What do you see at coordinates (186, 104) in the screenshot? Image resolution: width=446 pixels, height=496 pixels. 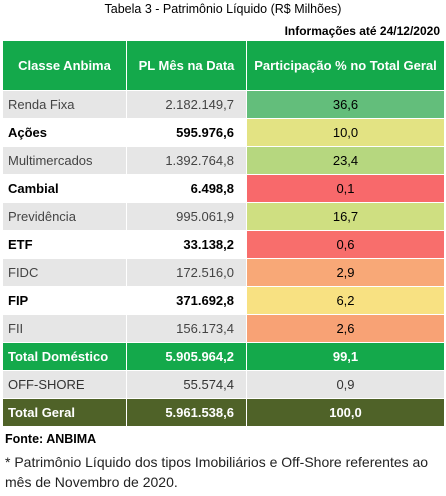 I see `row-pl: 2.182.149,7` at bounding box center [186, 104].